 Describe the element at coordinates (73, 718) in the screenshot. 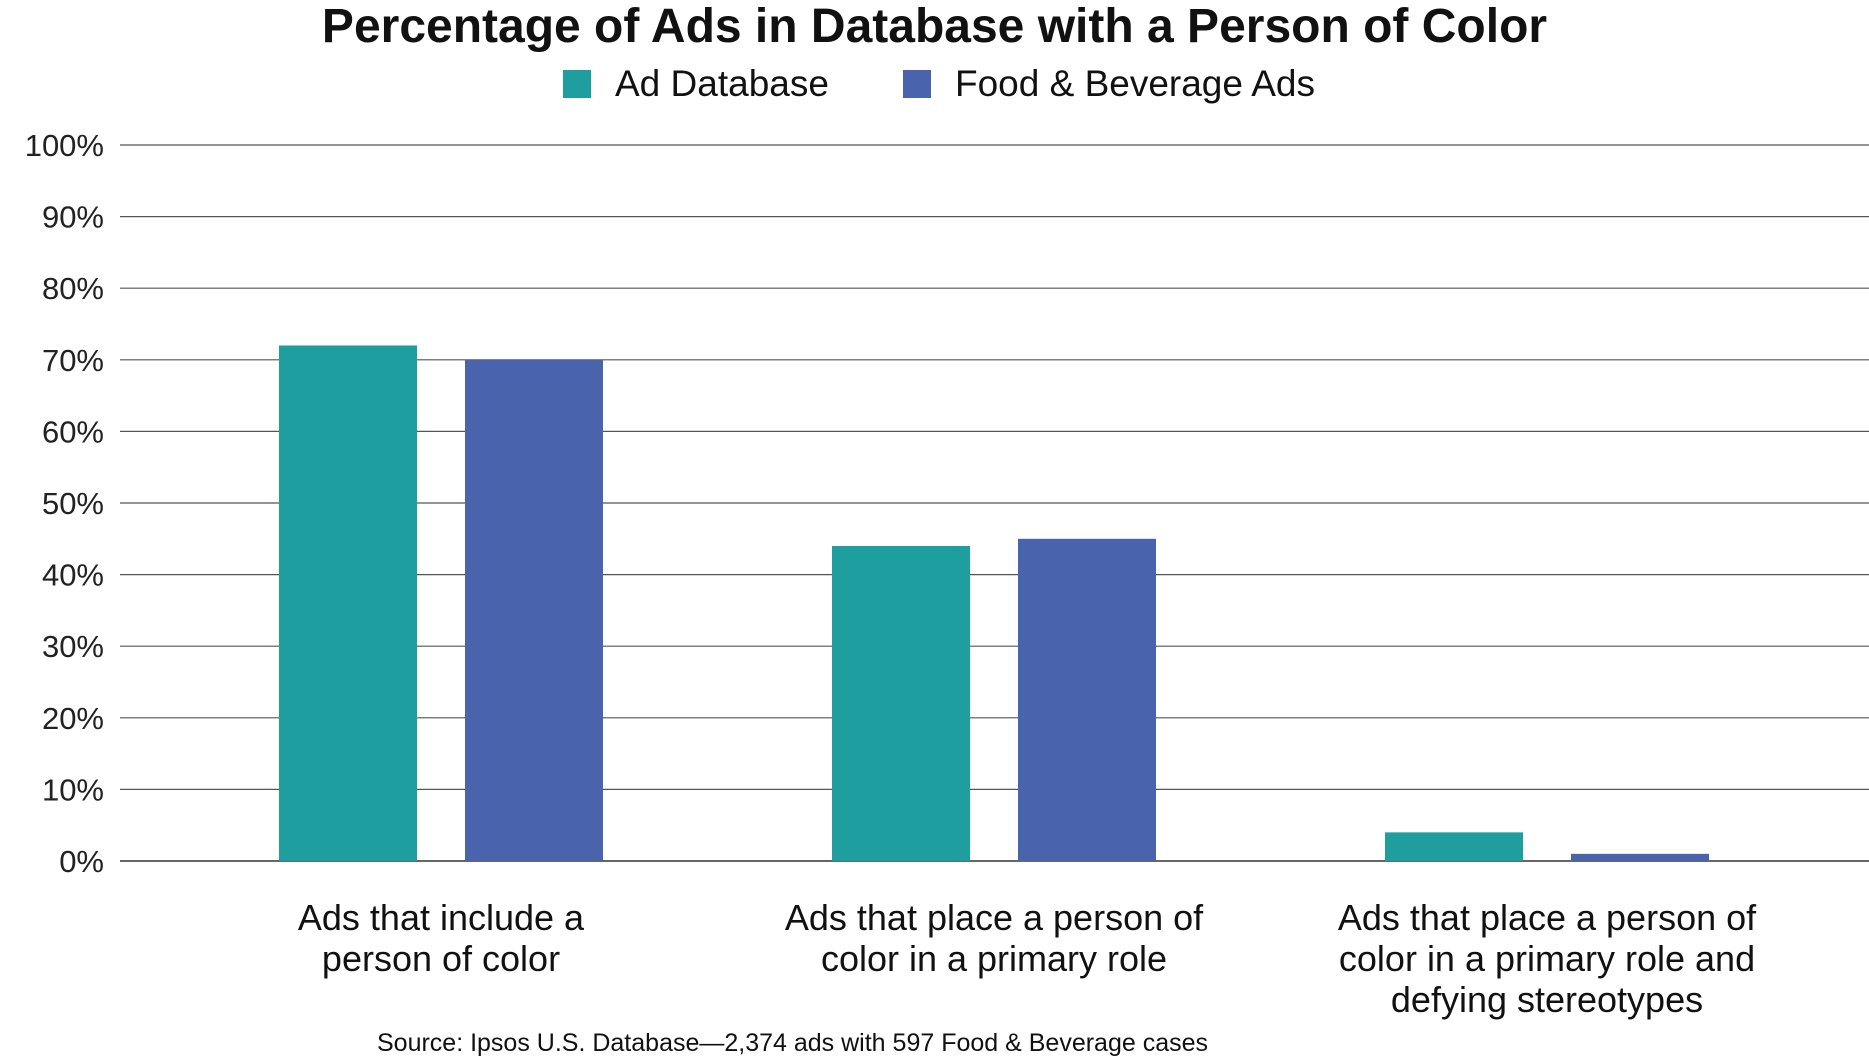

I see `y-tick-label: 20%` at that location.